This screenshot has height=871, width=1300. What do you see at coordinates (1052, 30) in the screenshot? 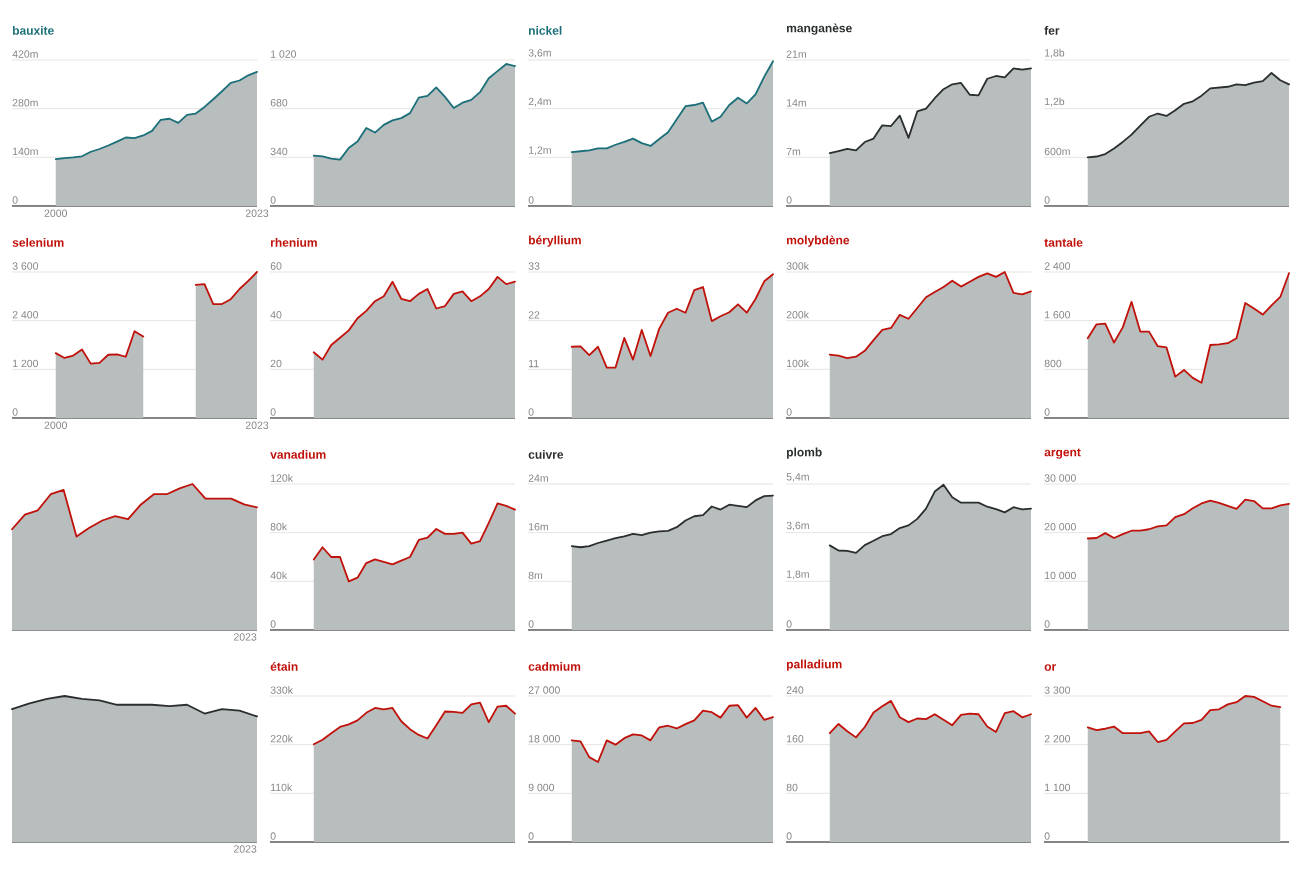
I see `chart-title: fer` at bounding box center [1052, 30].